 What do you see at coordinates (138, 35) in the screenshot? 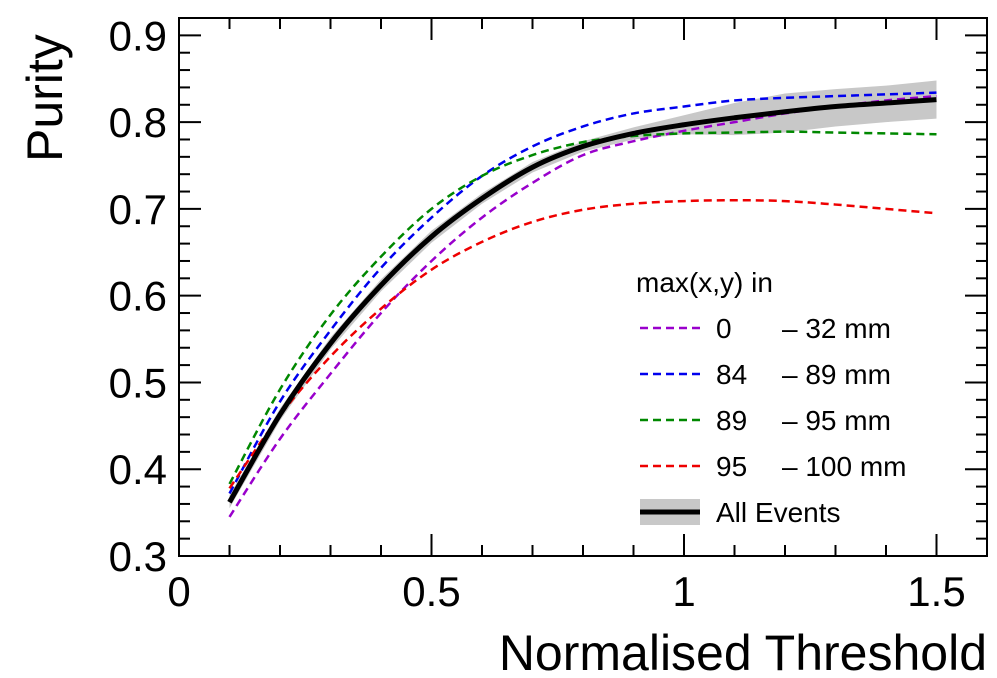
I see `y-tick-label: 0.9` at bounding box center [138, 35].